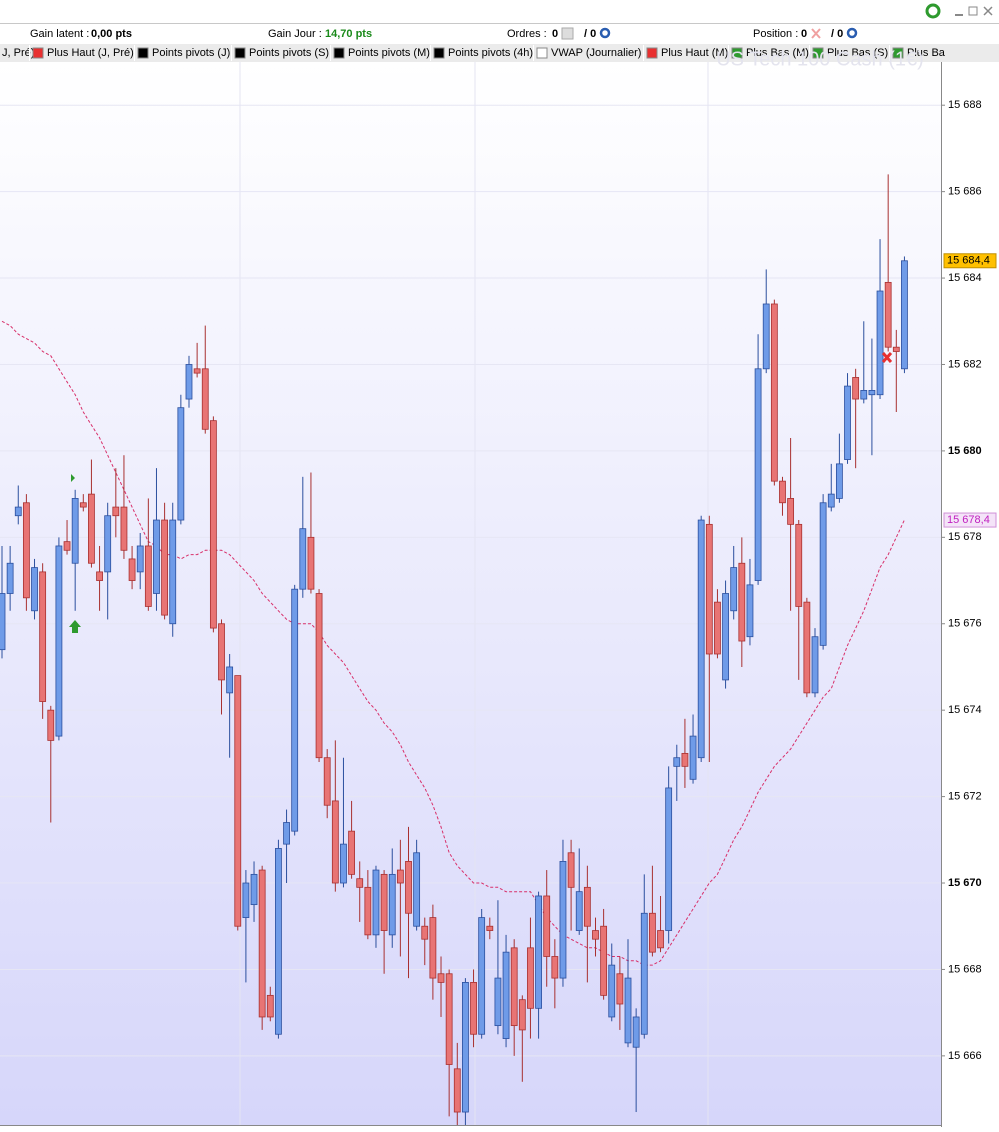  What do you see at coordinates (857, 53) in the screenshot?
I see `legend-label: Plus Bas (S)` at bounding box center [857, 53].